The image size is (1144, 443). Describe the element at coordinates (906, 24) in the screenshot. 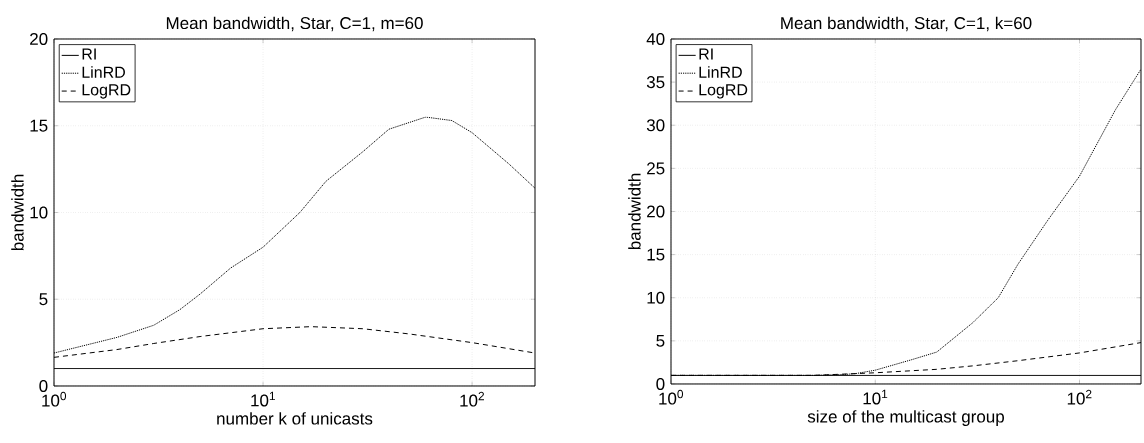

I see `chart-title: Mean bandwidth, Star, C=1, k=60` at that location.